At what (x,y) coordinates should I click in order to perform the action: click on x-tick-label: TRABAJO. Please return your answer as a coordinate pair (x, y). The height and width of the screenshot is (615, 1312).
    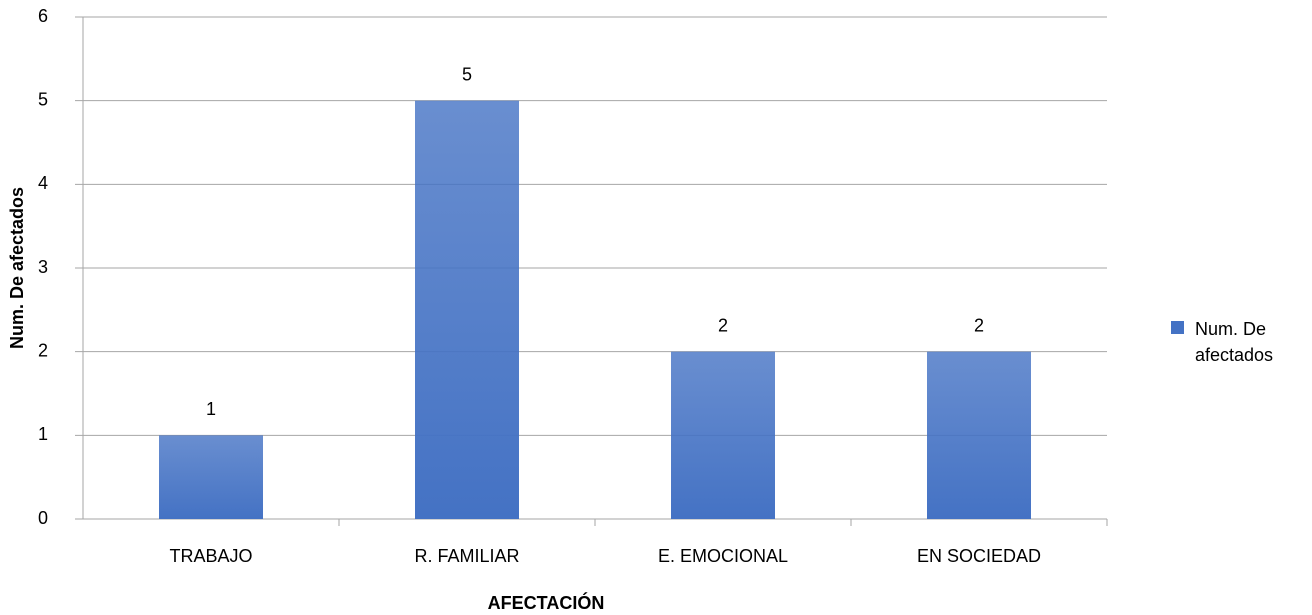
    Looking at the image, I should click on (210, 556).